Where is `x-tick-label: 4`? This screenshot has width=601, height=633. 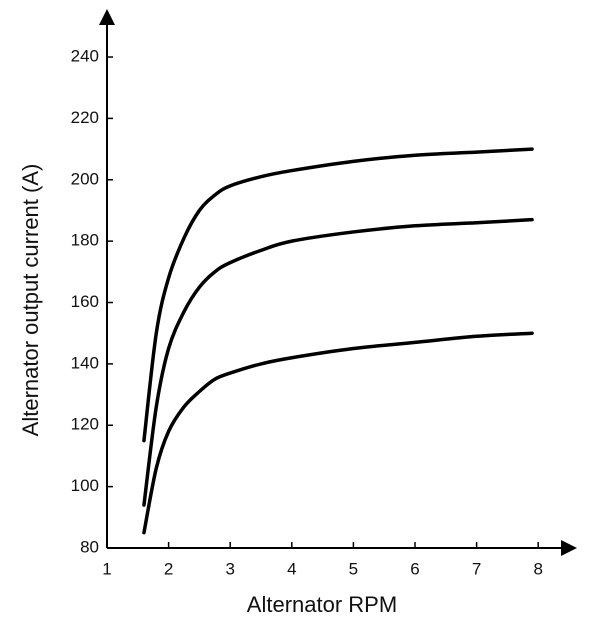
x-tick-label: 4 is located at coordinates (291, 568).